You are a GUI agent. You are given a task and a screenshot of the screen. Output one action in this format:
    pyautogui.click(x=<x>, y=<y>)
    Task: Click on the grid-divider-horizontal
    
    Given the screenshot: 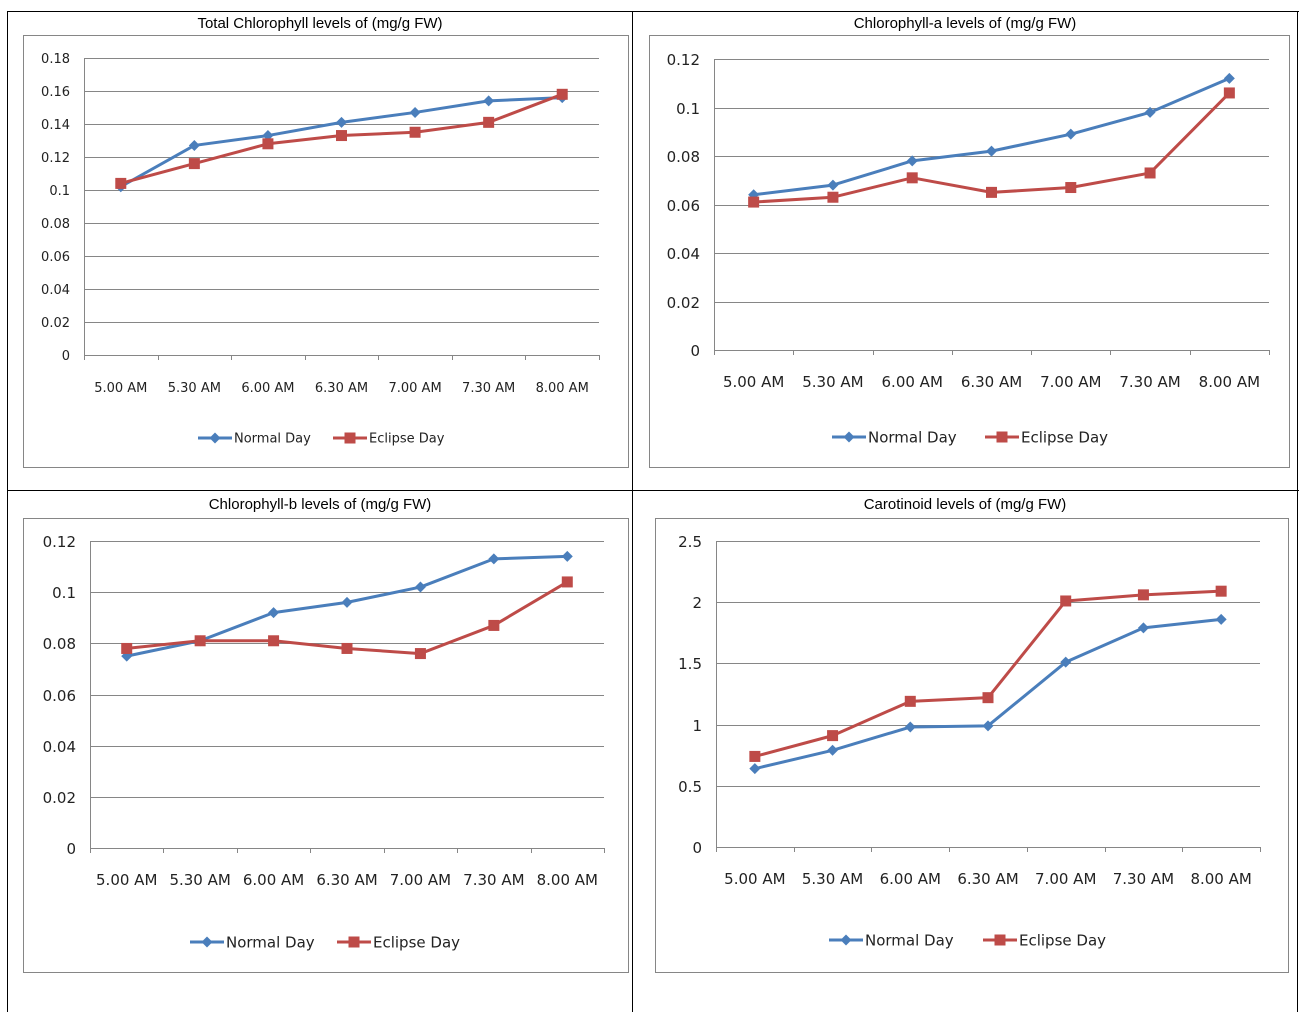 What is the action you would take?
    pyautogui.click(x=653, y=490)
    